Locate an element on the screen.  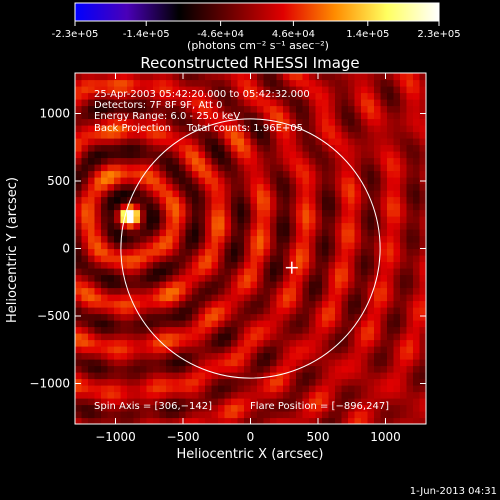
colorbar-tick-label: -1.4e+05 is located at coordinates (146, 34).